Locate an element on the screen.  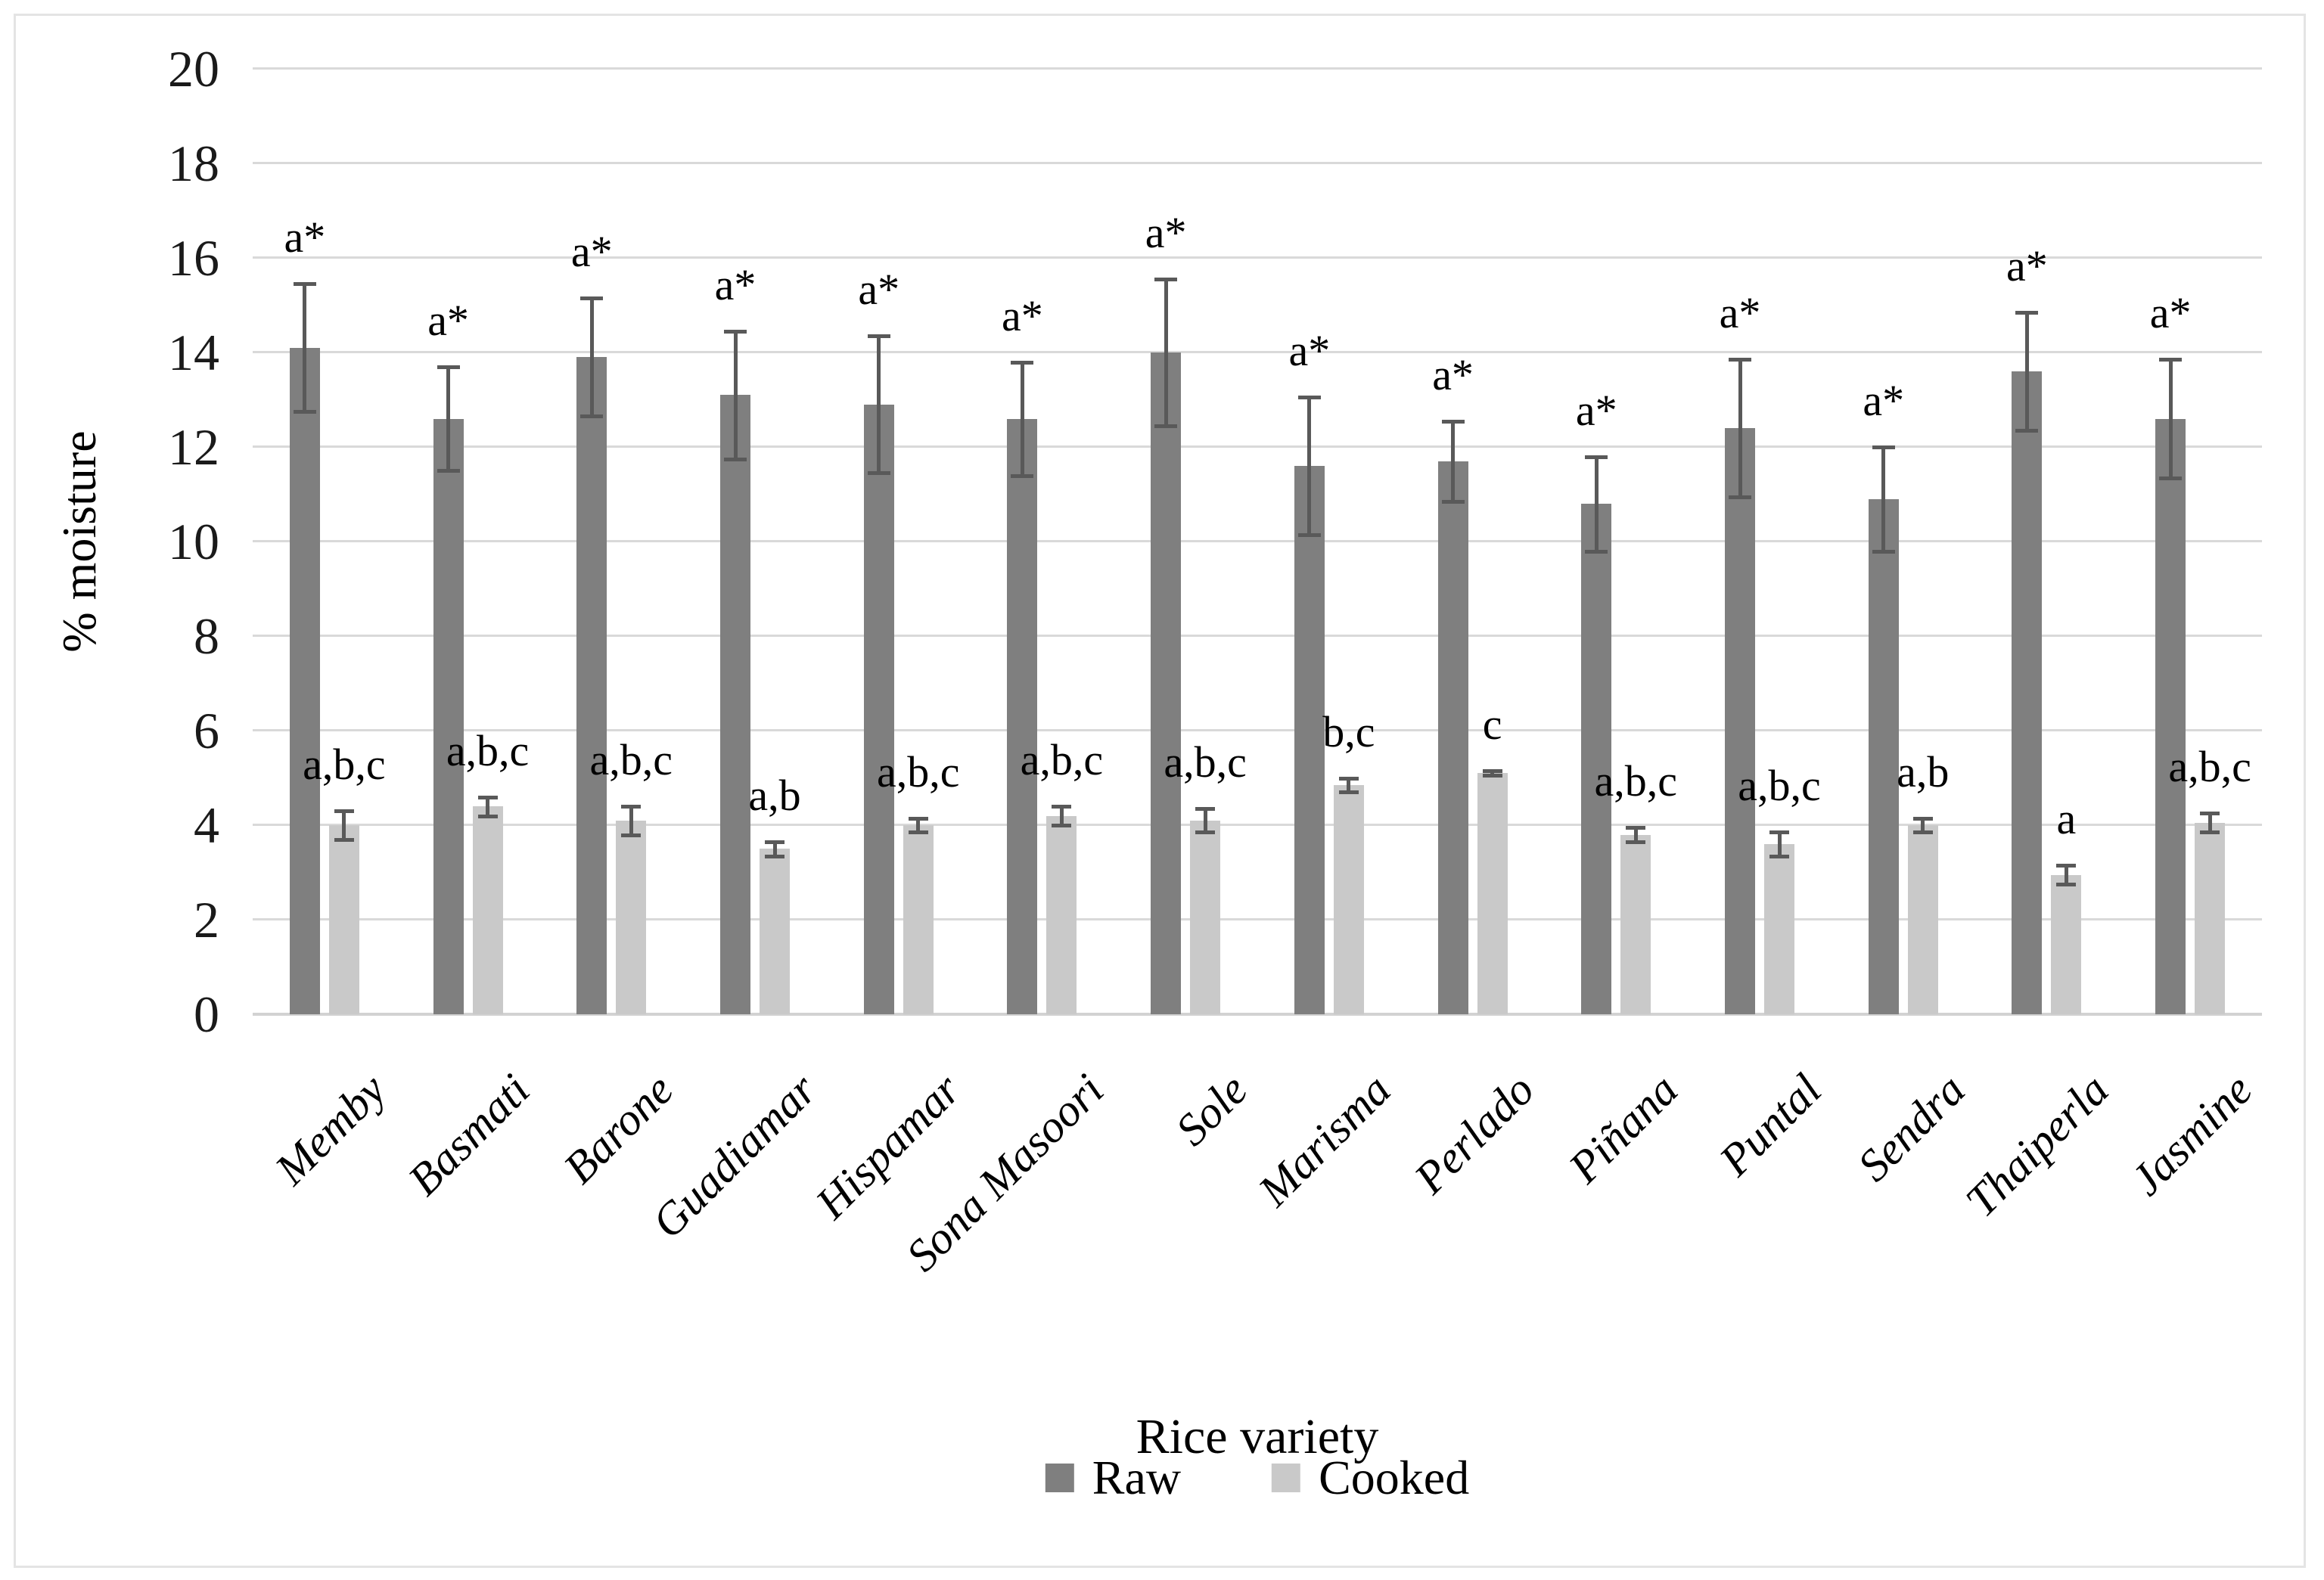
bar-raw-pi-ana is located at coordinates (1597, 759).